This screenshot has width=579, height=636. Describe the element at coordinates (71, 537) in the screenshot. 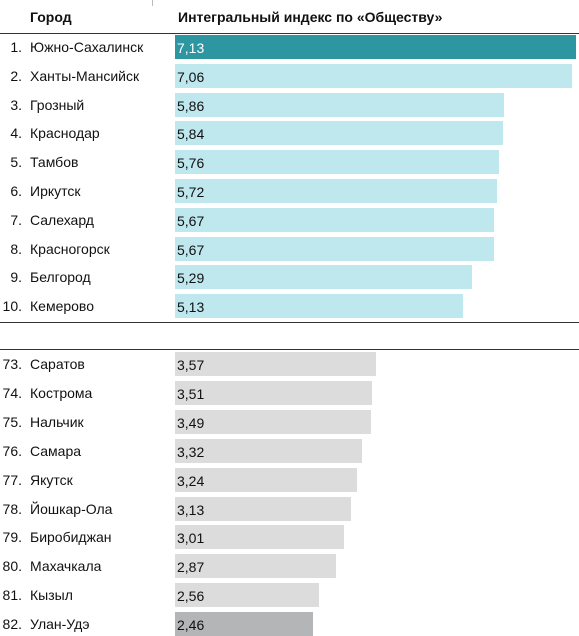

I see `city-name: Биробиджан` at that location.